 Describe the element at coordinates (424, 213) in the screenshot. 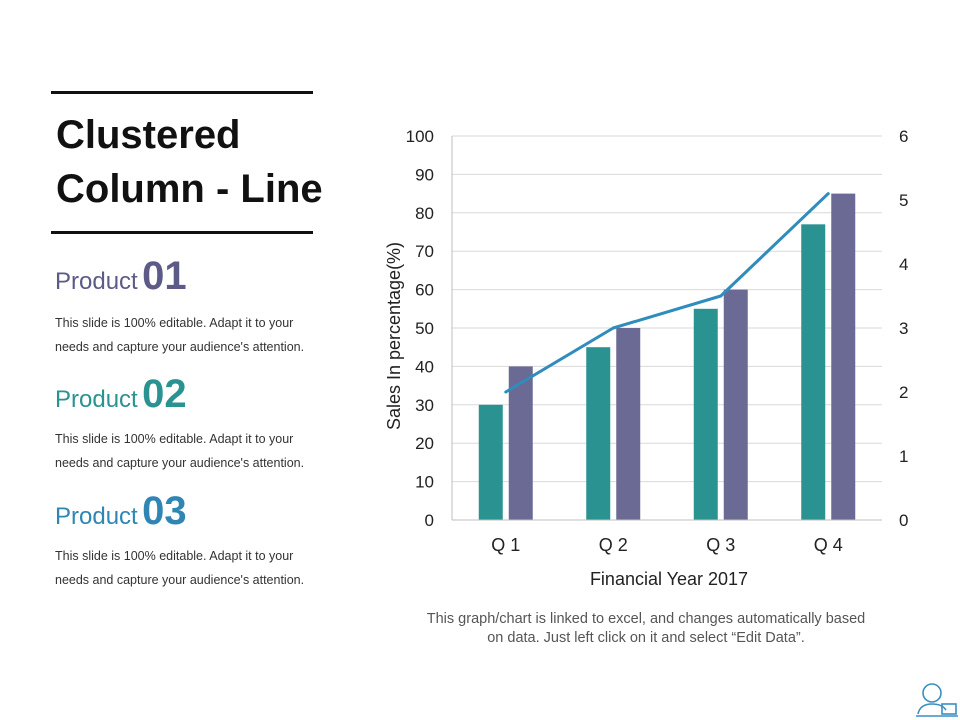

I see `y-tick-label: 80` at that location.